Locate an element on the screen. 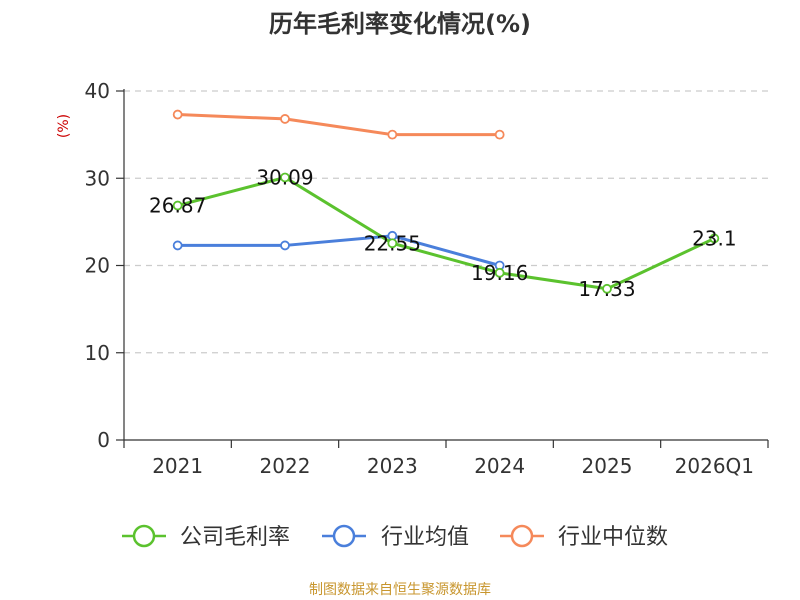 The height and width of the screenshot is (600, 800). legend-label: 行业中位数 is located at coordinates (613, 537).